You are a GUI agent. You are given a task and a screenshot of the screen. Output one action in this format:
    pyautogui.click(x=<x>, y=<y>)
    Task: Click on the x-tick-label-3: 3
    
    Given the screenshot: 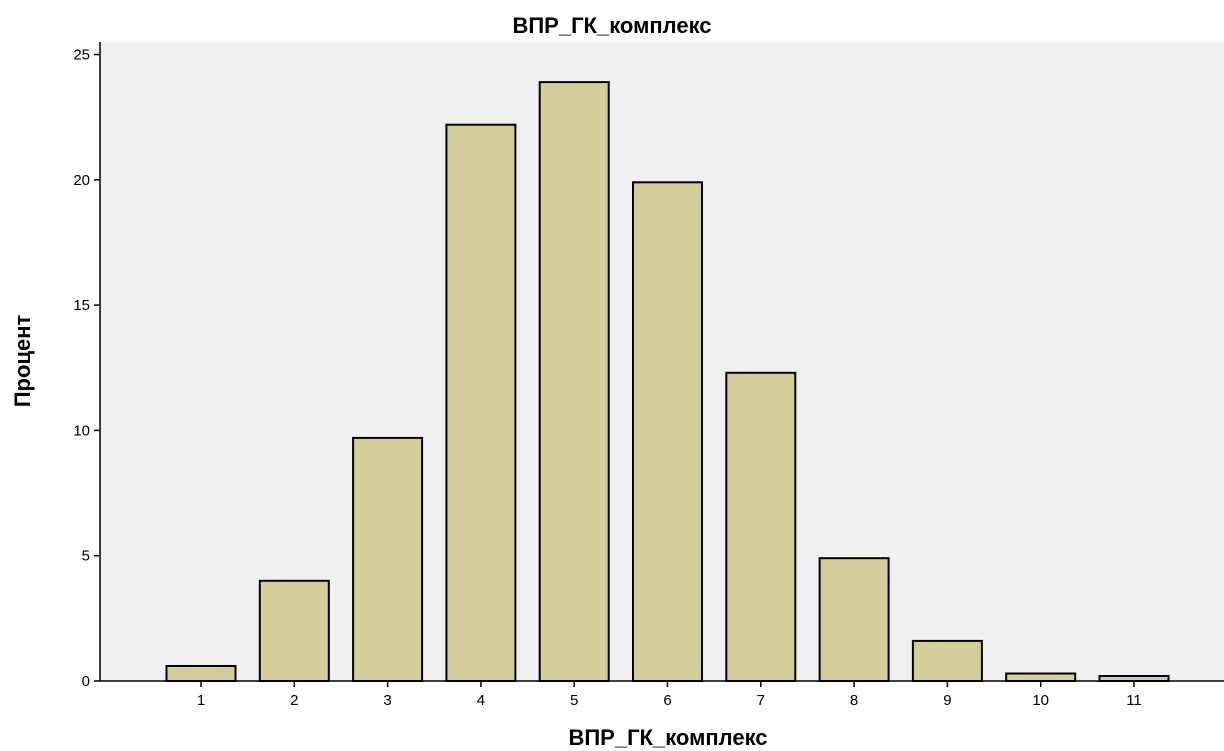 What is the action you would take?
    pyautogui.click(x=387, y=700)
    